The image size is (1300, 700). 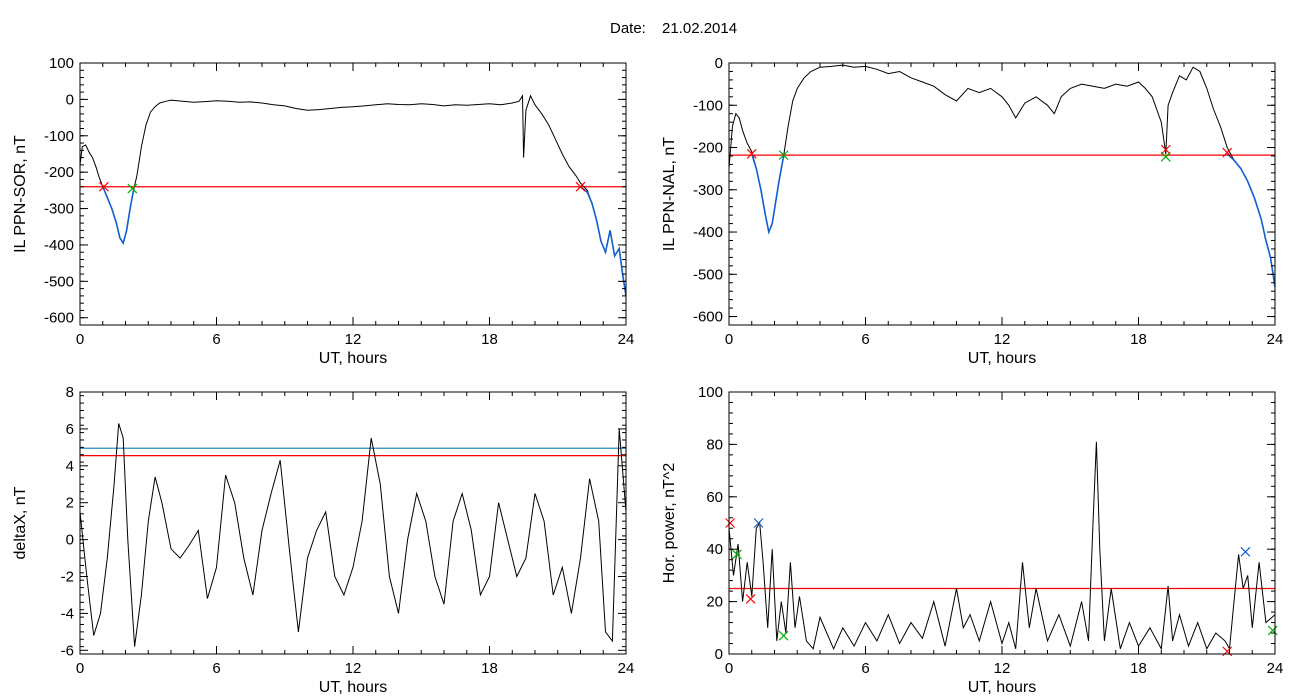 What do you see at coordinates (714, 497) in the screenshot?
I see `y-tick-label: 60` at bounding box center [714, 497].